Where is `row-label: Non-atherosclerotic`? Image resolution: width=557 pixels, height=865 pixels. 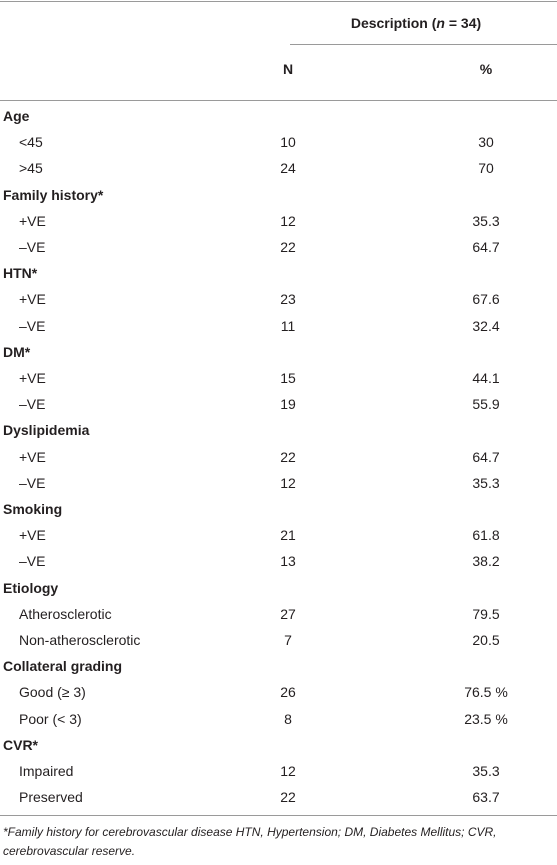 row-label: Non-atherosclerotic is located at coordinates (80, 640).